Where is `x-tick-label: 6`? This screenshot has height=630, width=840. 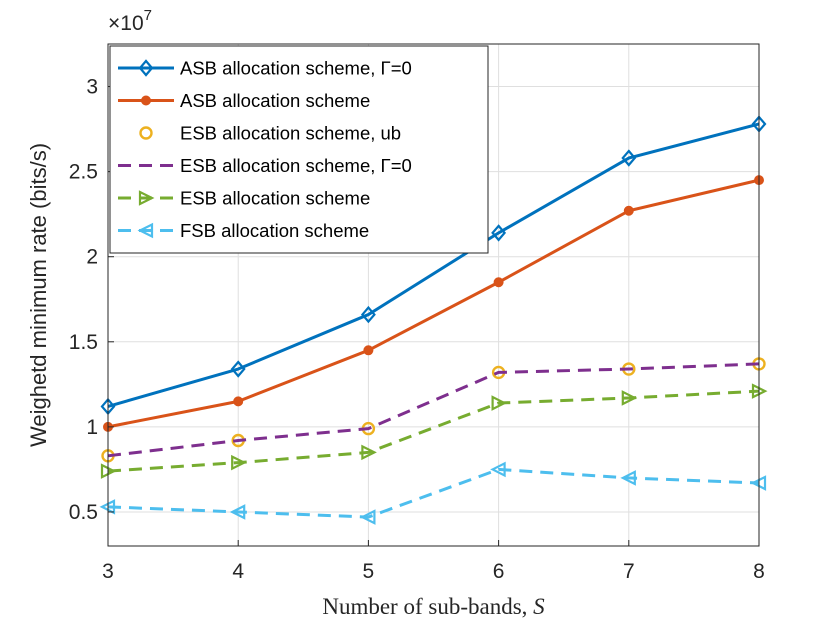 x-tick-label: 6 is located at coordinates (499, 571).